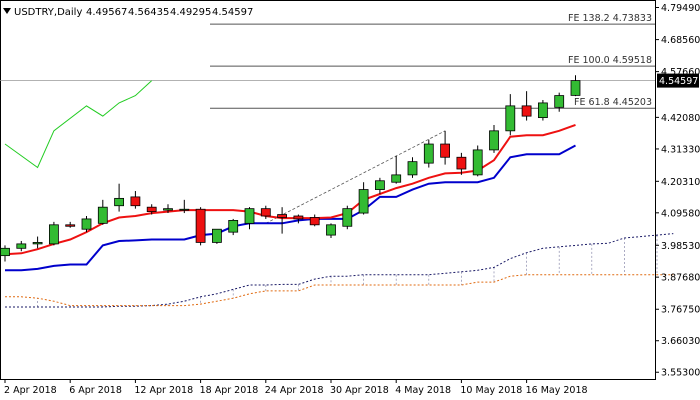 The height and width of the screenshot is (400, 700). I want to click on y-tick-label: 3.66030, so click(680, 341).